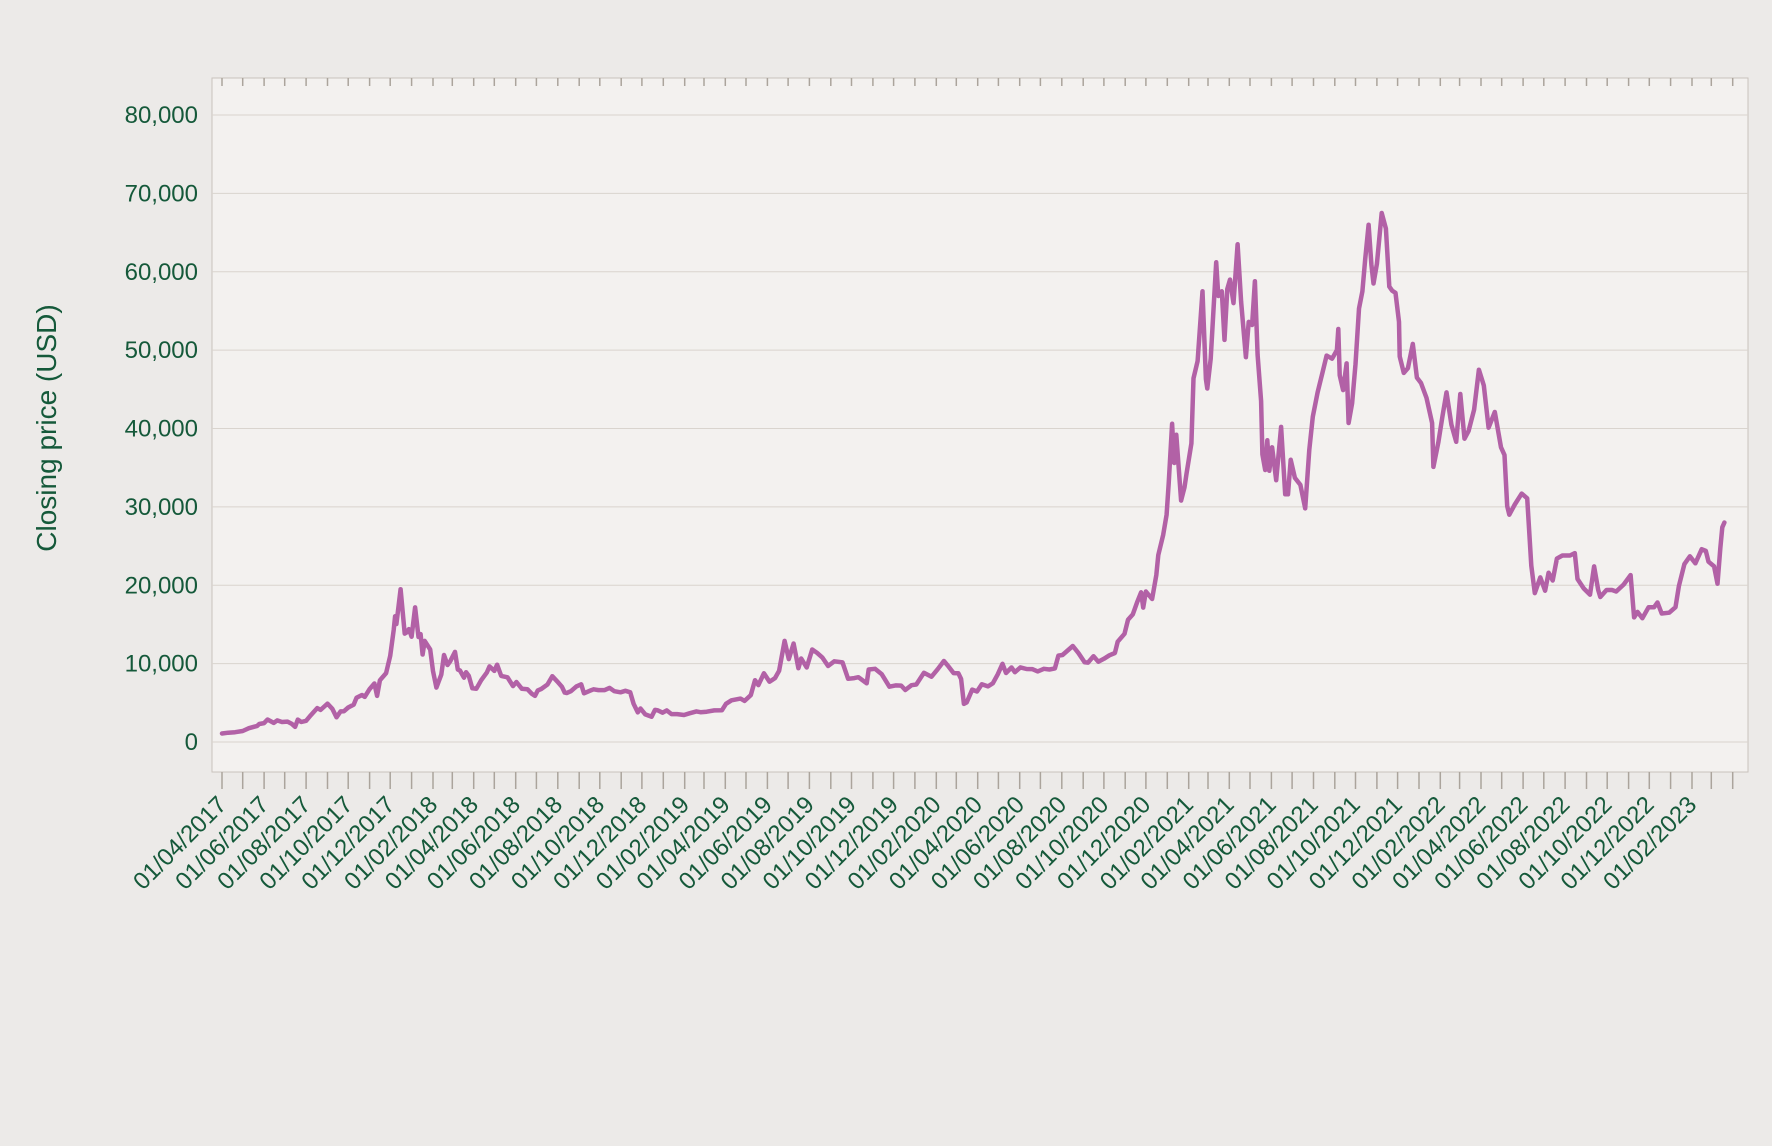 This screenshot has height=1146, width=1772. Describe the element at coordinates (161, 507) in the screenshot. I see `y-tick-label: 30,000` at that location.